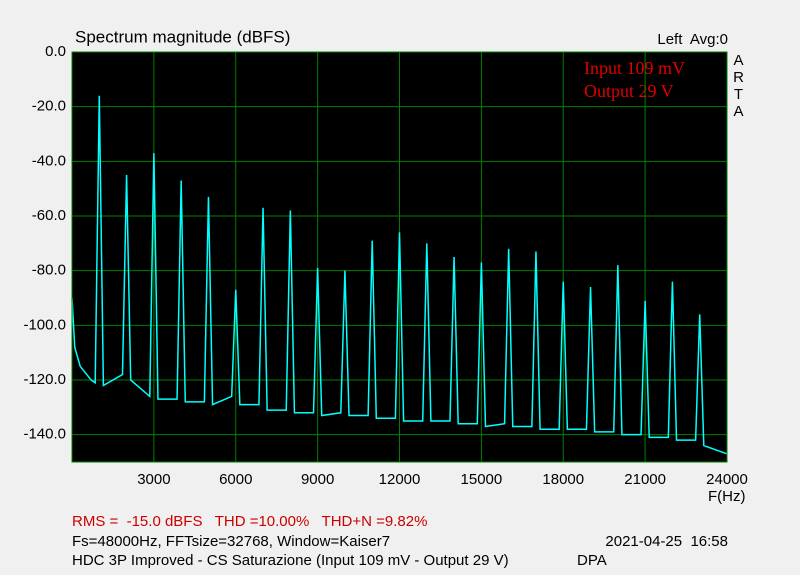 The image size is (800, 575). Describe the element at coordinates (182, 36) in the screenshot. I see `chart-title: Spectrum magnitude (dBFS)` at that location.